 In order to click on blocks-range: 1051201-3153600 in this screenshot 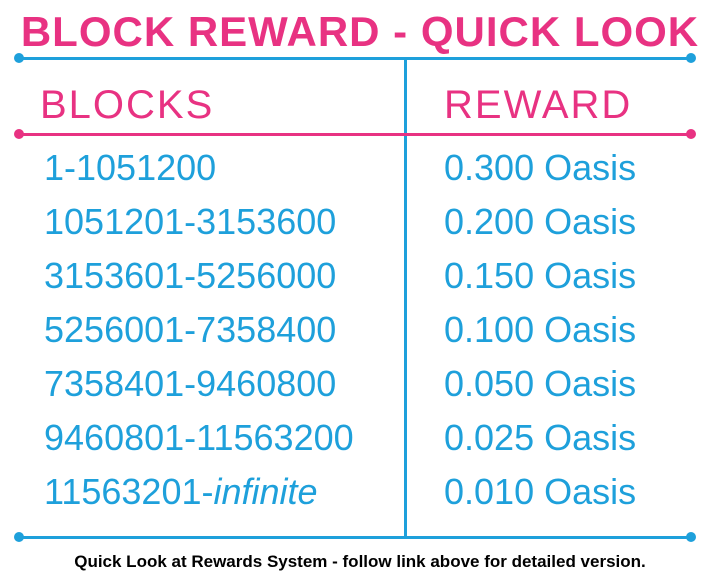, I will do `click(190, 221)`.